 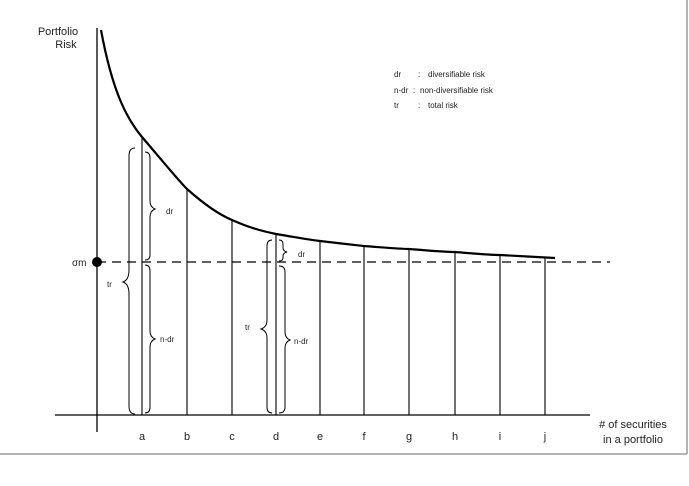 What do you see at coordinates (320, 437) in the screenshot?
I see `point-label-e: e` at bounding box center [320, 437].